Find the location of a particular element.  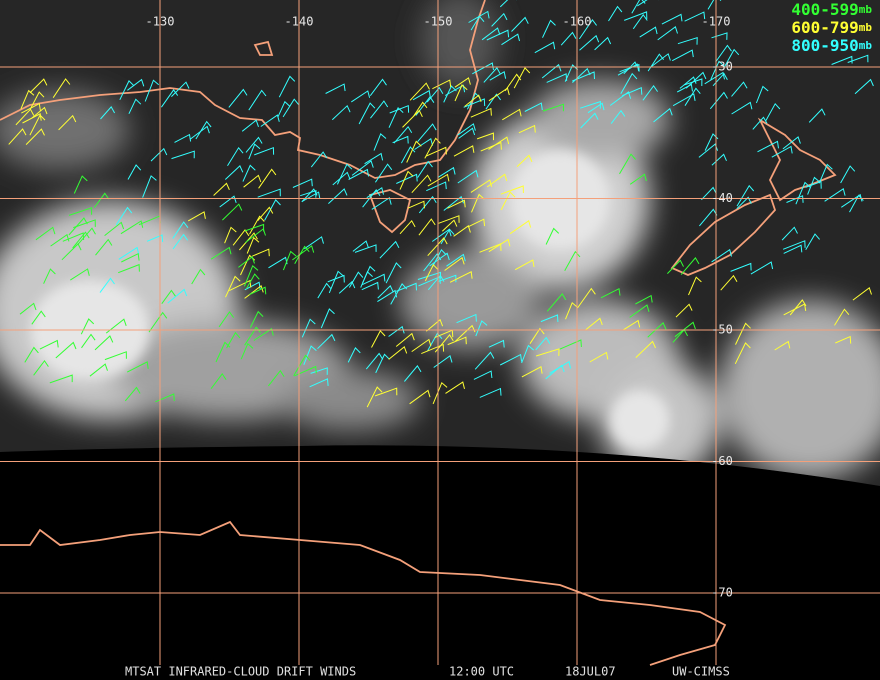

legend-range: 800-950 is located at coordinates (824, 45).